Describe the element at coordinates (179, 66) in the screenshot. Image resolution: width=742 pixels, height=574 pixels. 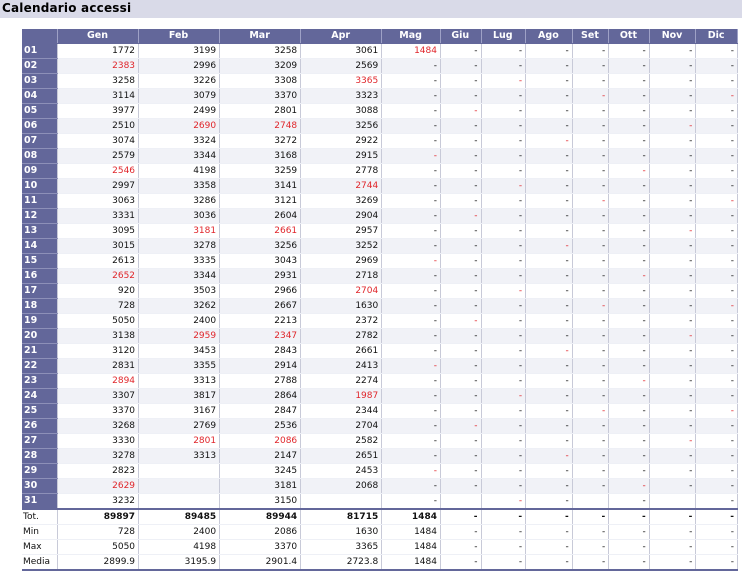
I see `table-cell: 2996` at that location.